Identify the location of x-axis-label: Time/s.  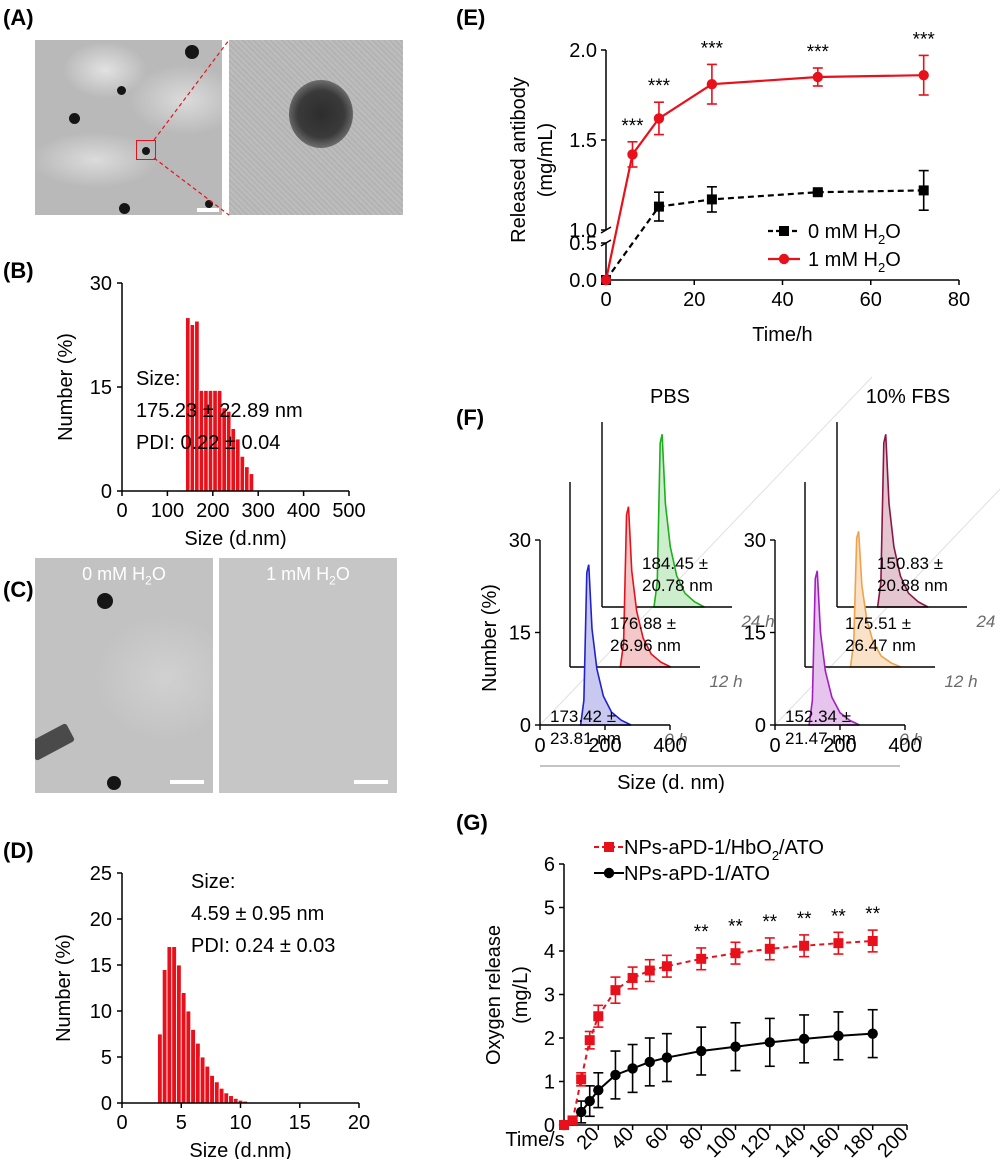
(534, 1140).